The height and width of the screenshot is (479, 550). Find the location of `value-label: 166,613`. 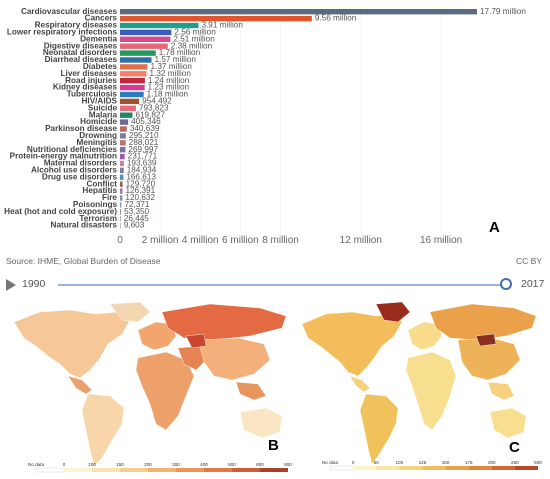

value-label: 166,613 is located at coordinates (141, 176).